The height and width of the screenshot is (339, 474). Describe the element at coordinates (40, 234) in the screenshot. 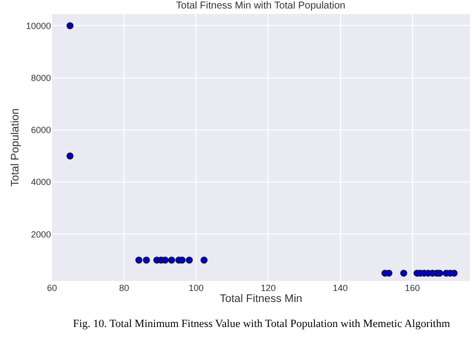

I see `y-tick-label: 2000` at that location.